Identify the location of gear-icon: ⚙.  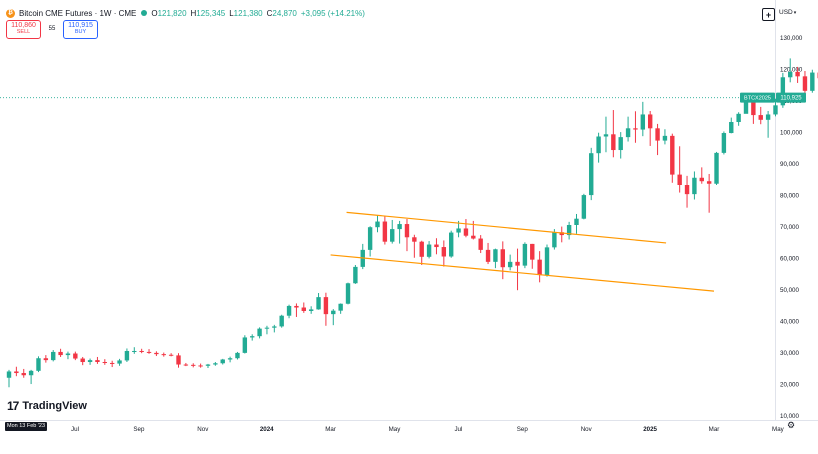
(791, 425).